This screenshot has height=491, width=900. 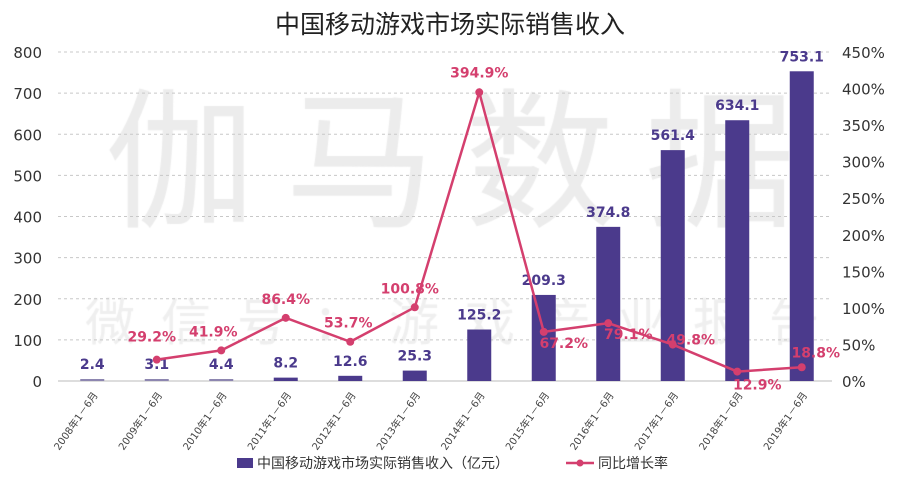 What do you see at coordinates (450, 24) in the screenshot?
I see `chart-title: 中国移动游戏市场实际销售收入` at bounding box center [450, 24].